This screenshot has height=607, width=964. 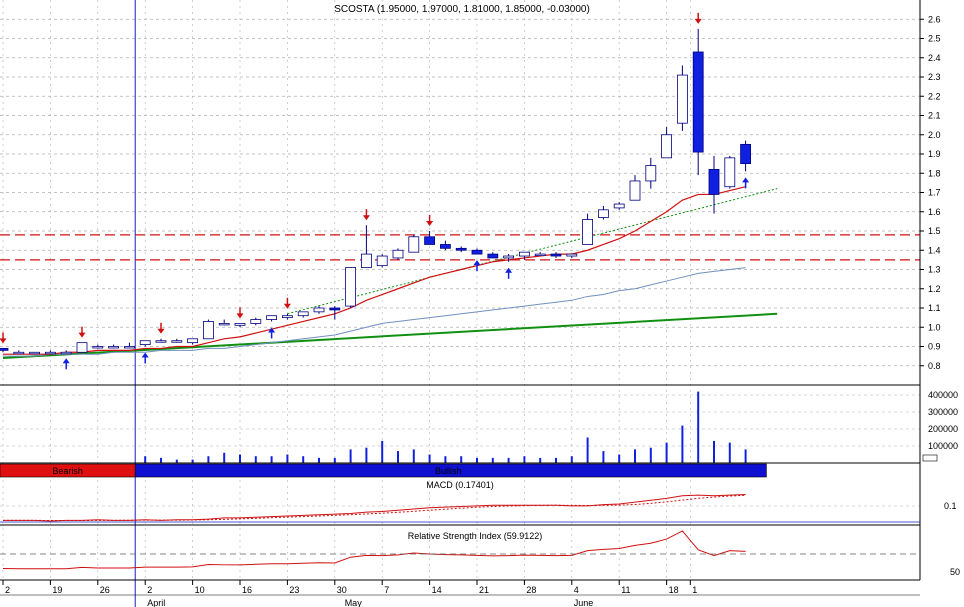 I want to click on date-tick-label: 16, so click(x=247, y=590).